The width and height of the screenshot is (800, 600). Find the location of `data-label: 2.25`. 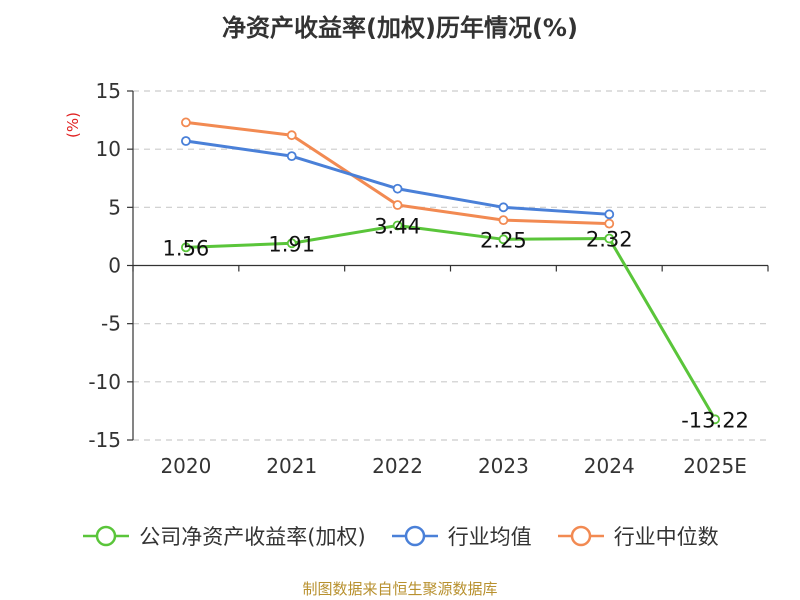

data-label: 2.25 is located at coordinates (503, 240).